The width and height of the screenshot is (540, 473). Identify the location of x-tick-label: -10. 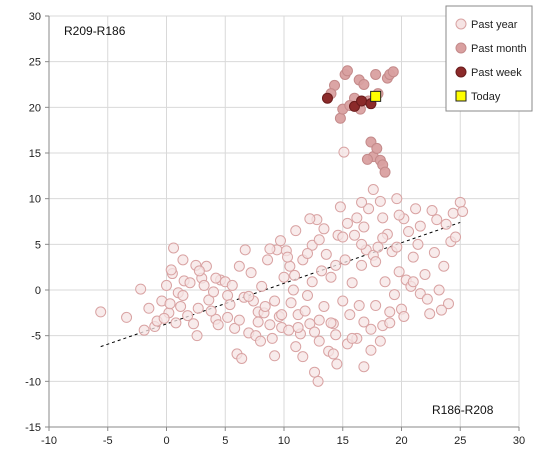
(49, 441).